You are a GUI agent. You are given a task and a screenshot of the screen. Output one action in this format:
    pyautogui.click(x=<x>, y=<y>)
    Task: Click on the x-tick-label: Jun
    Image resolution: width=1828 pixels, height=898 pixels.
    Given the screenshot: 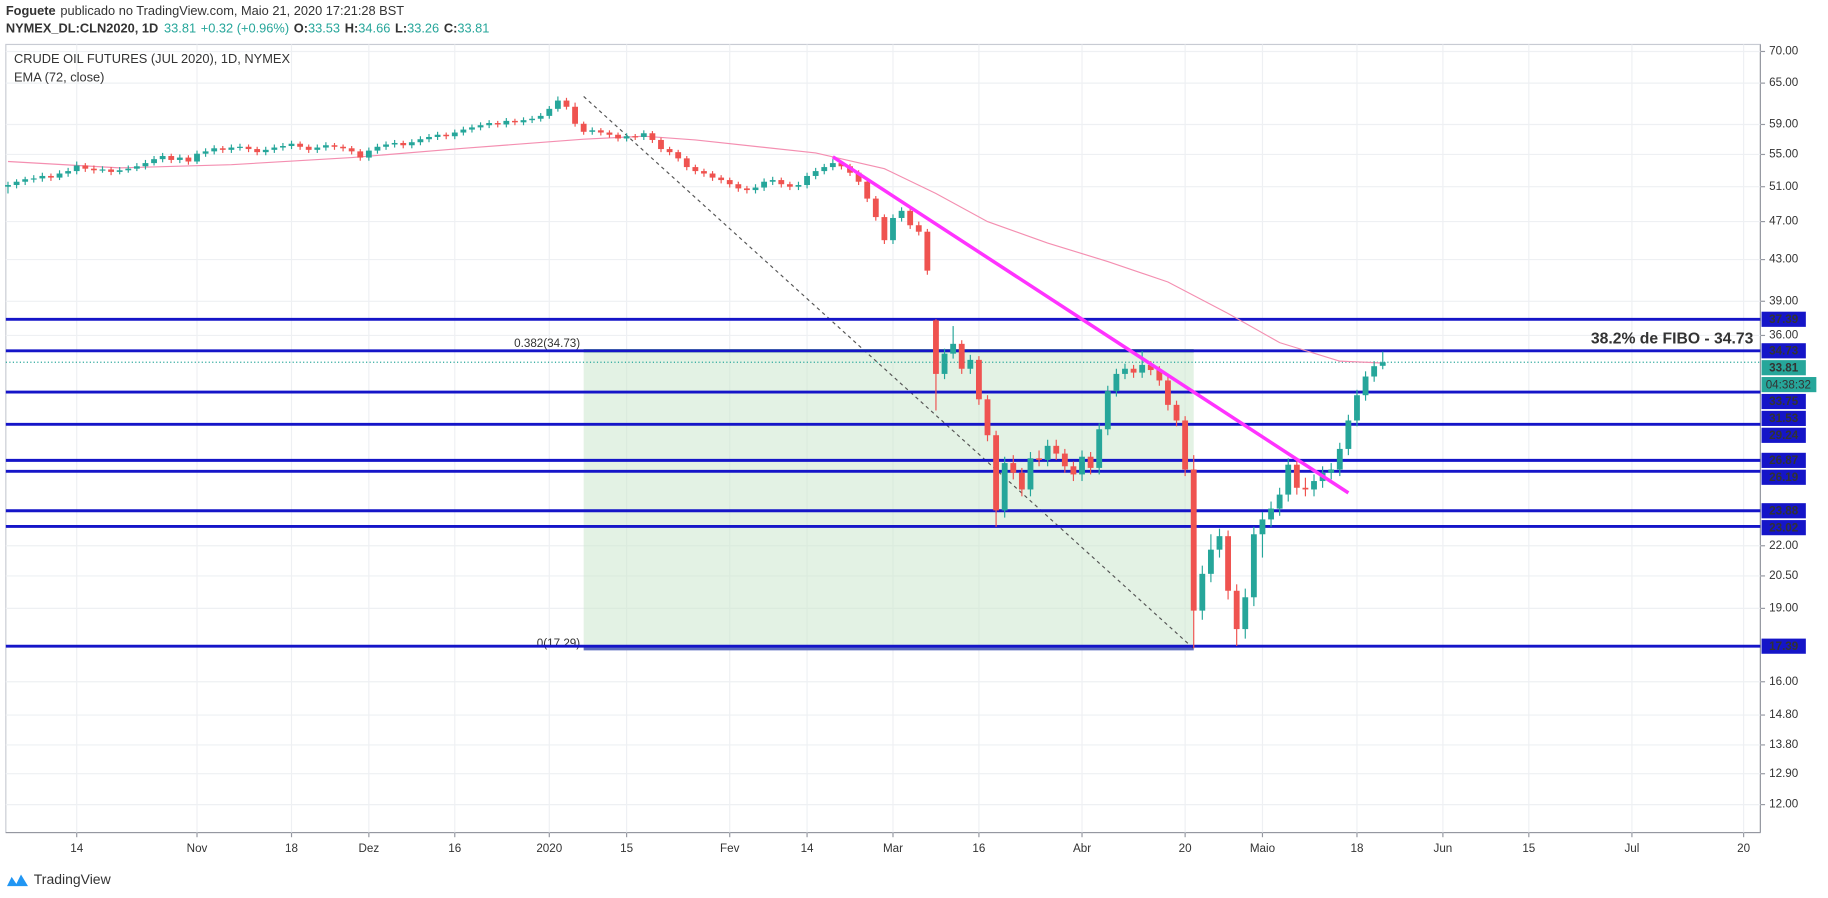 What is the action you would take?
    pyautogui.click(x=1443, y=848)
    